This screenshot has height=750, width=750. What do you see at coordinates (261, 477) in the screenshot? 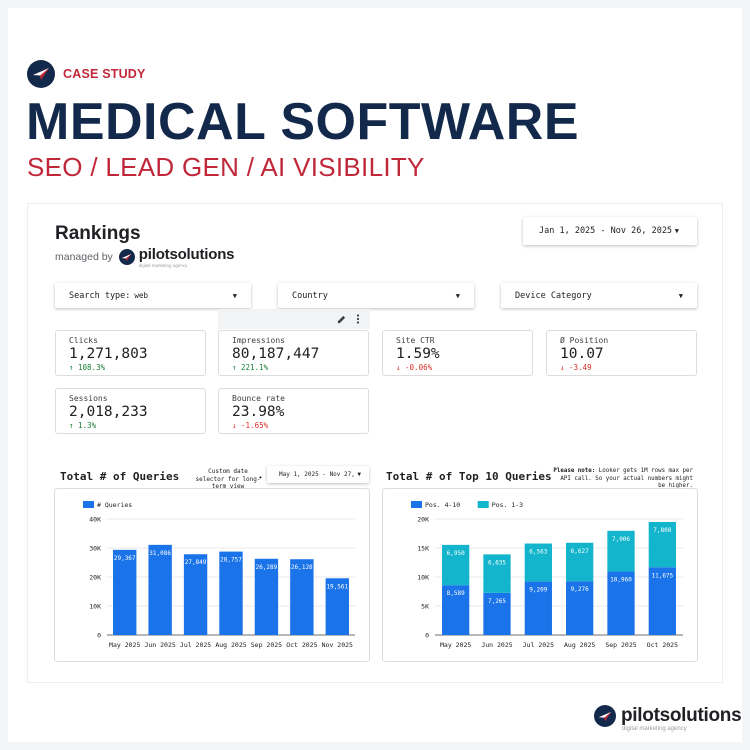
I see `arrow-right-icon: ▸` at bounding box center [261, 477].